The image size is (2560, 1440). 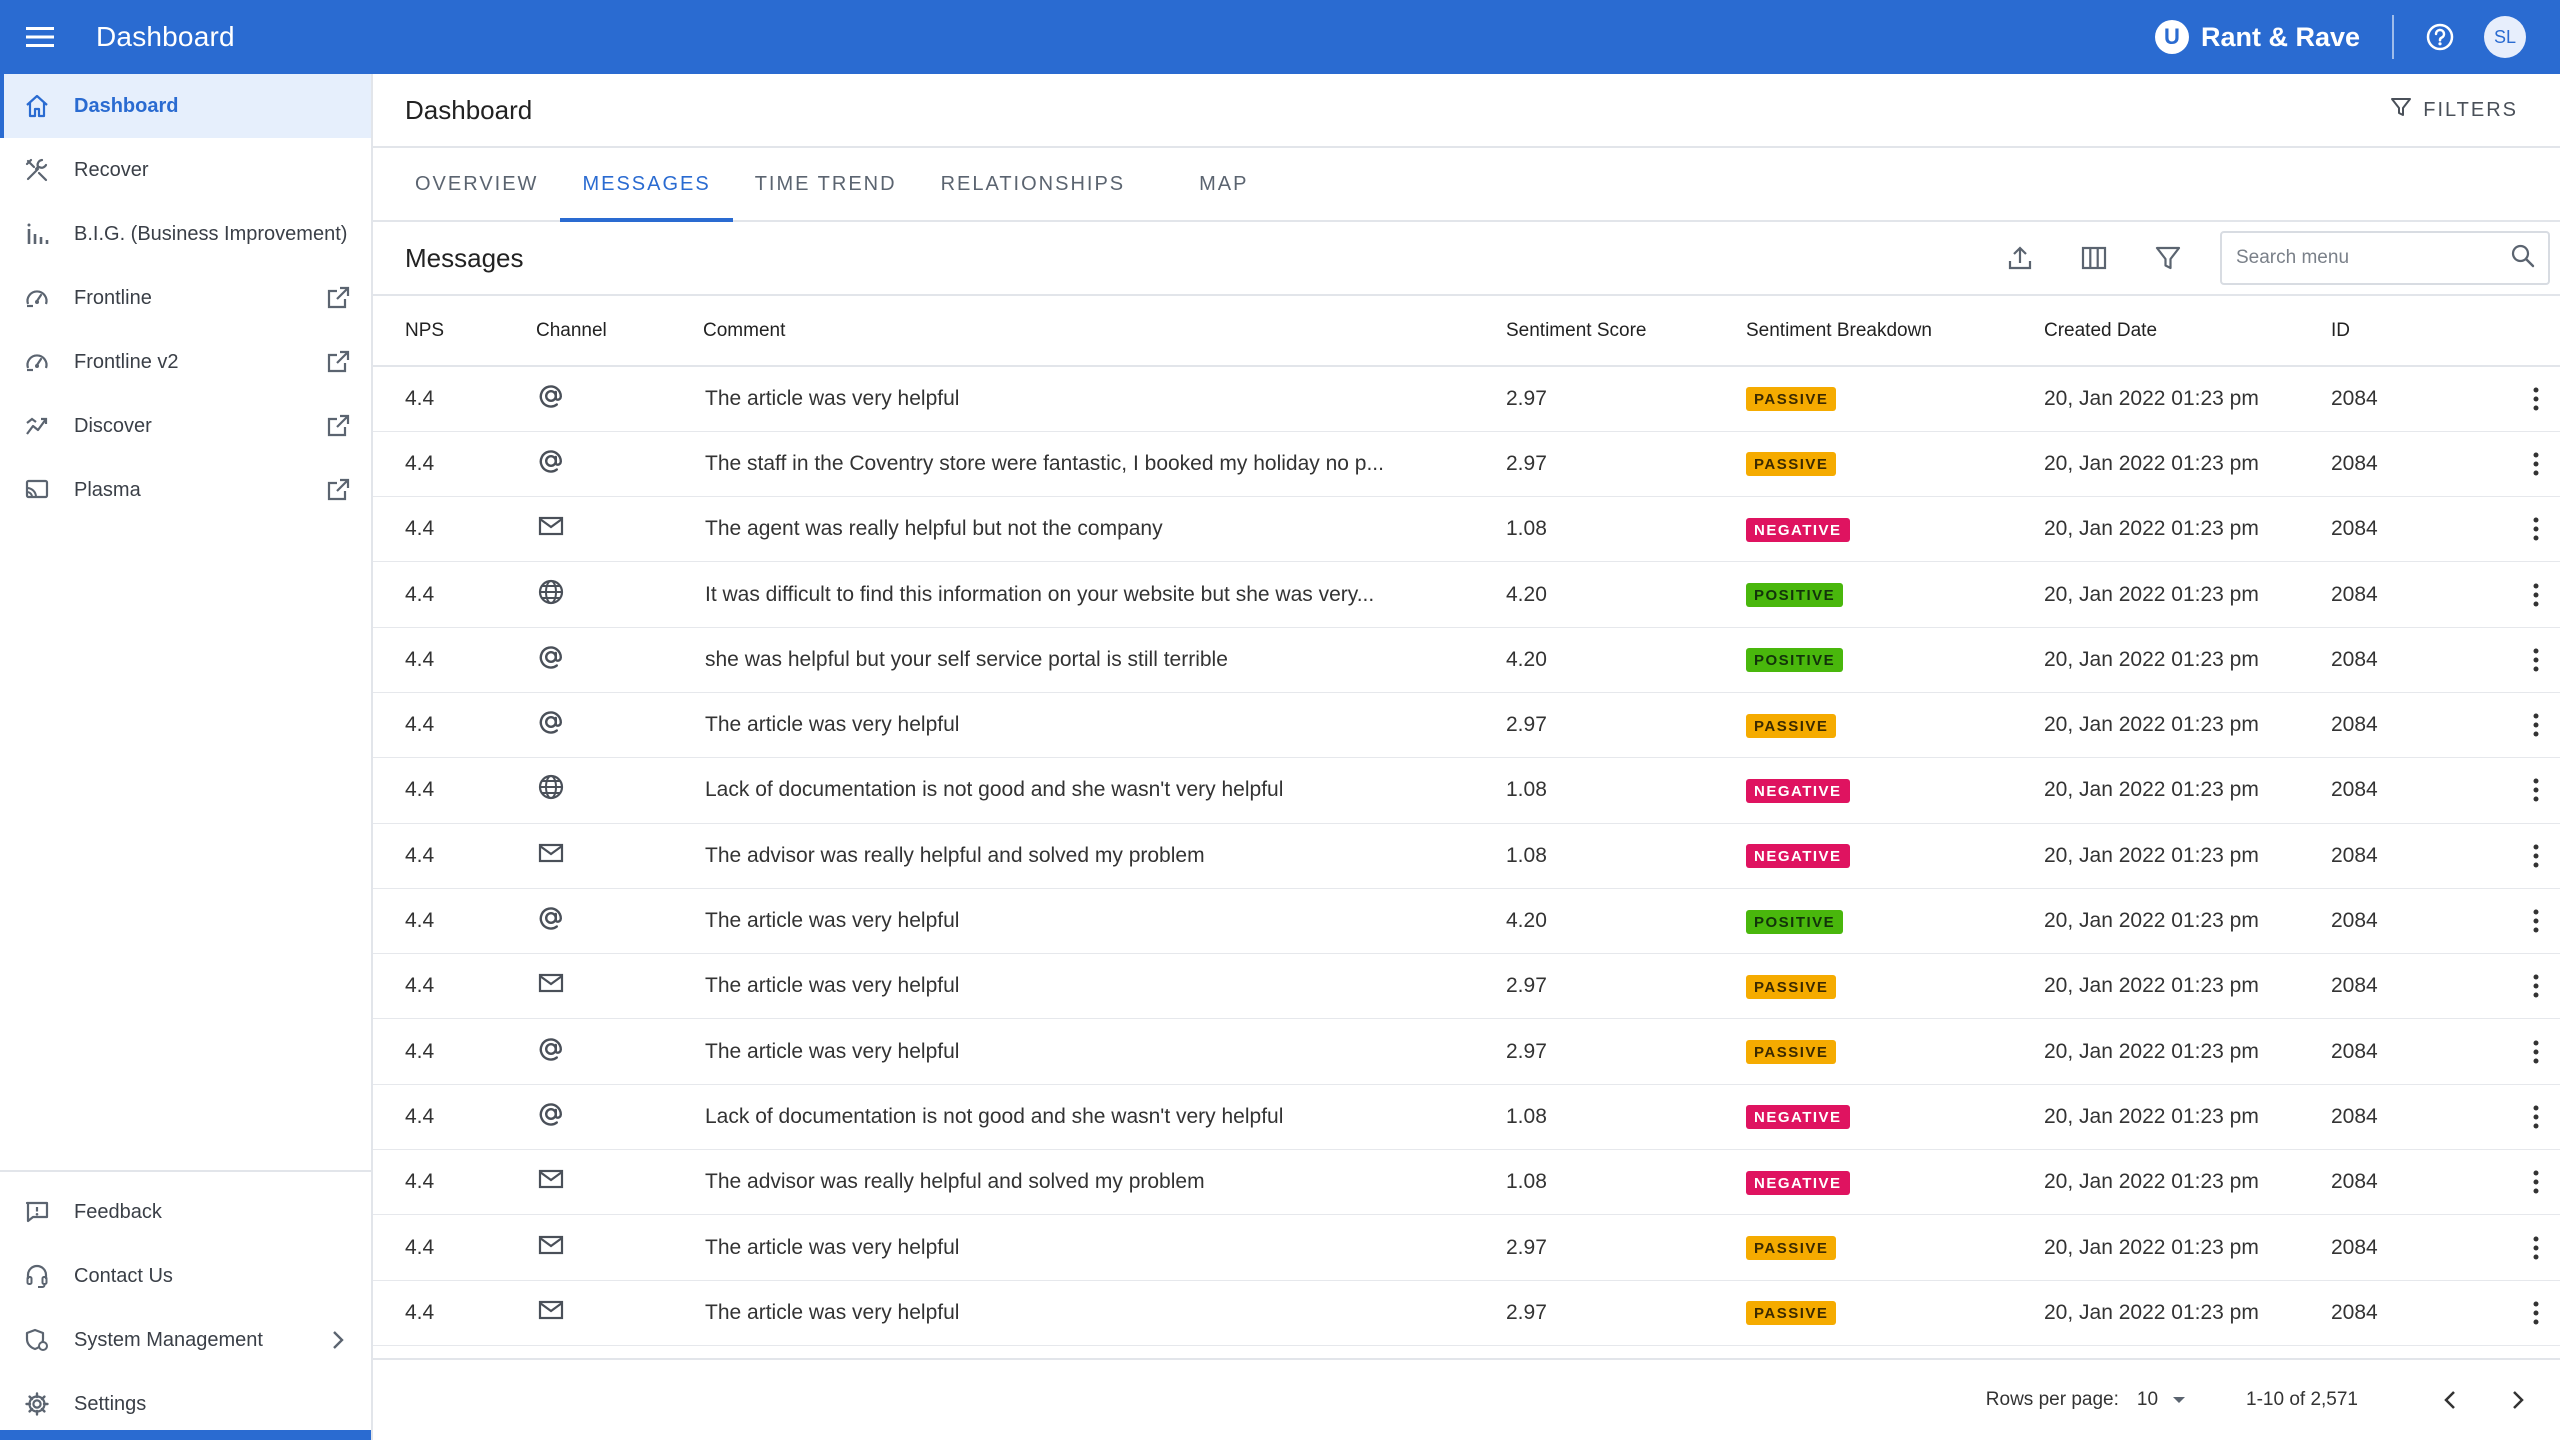 I want to click on sidebar-item-feedback: Feedback, so click(x=185, y=1212).